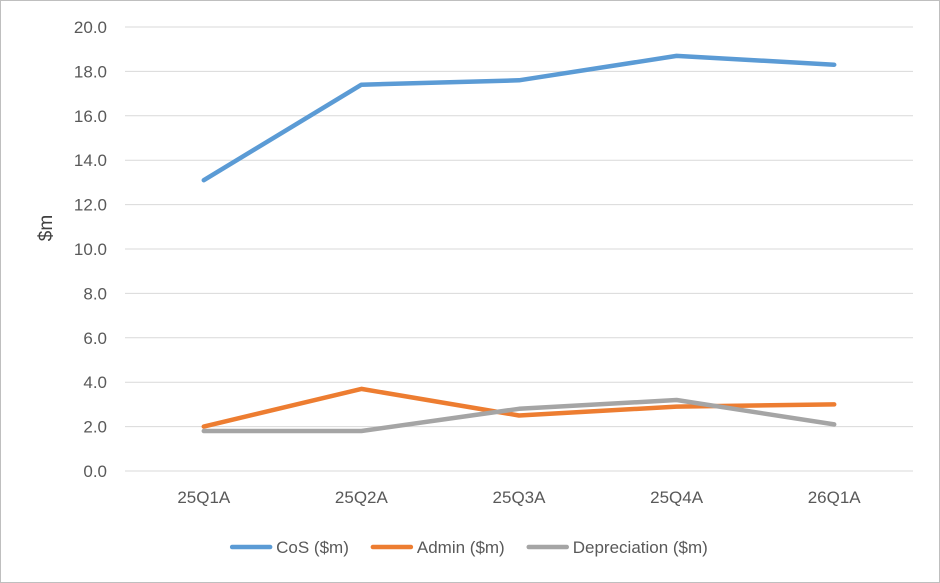  Describe the element at coordinates (95, 471) in the screenshot. I see `y-tick-label: 0.0` at that location.